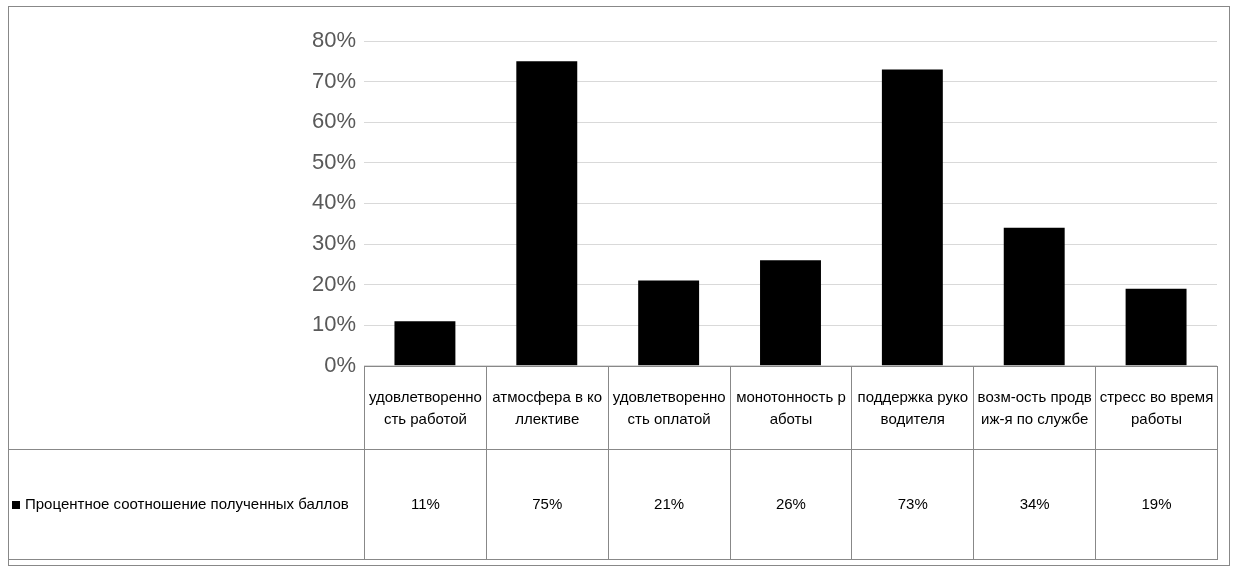 This screenshot has height=569, width=1234. What do you see at coordinates (1156, 504) in the screenshot?
I see `data-label: 19%` at bounding box center [1156, 504].